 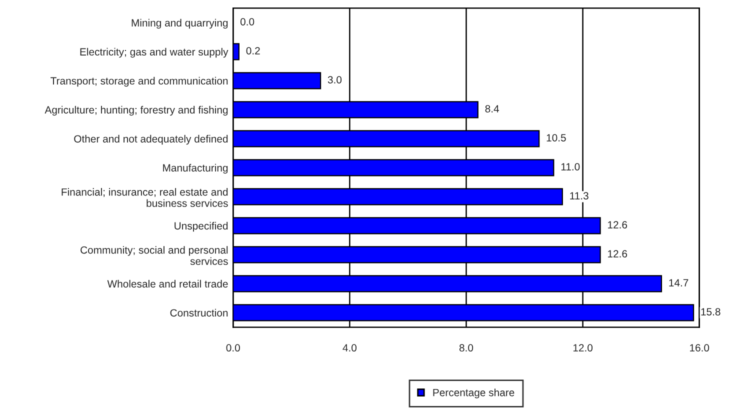 What do you see at coordinates (710, 312) in the screenshot?
I see `data-label: 15.8` at bounding box center [710, 312].